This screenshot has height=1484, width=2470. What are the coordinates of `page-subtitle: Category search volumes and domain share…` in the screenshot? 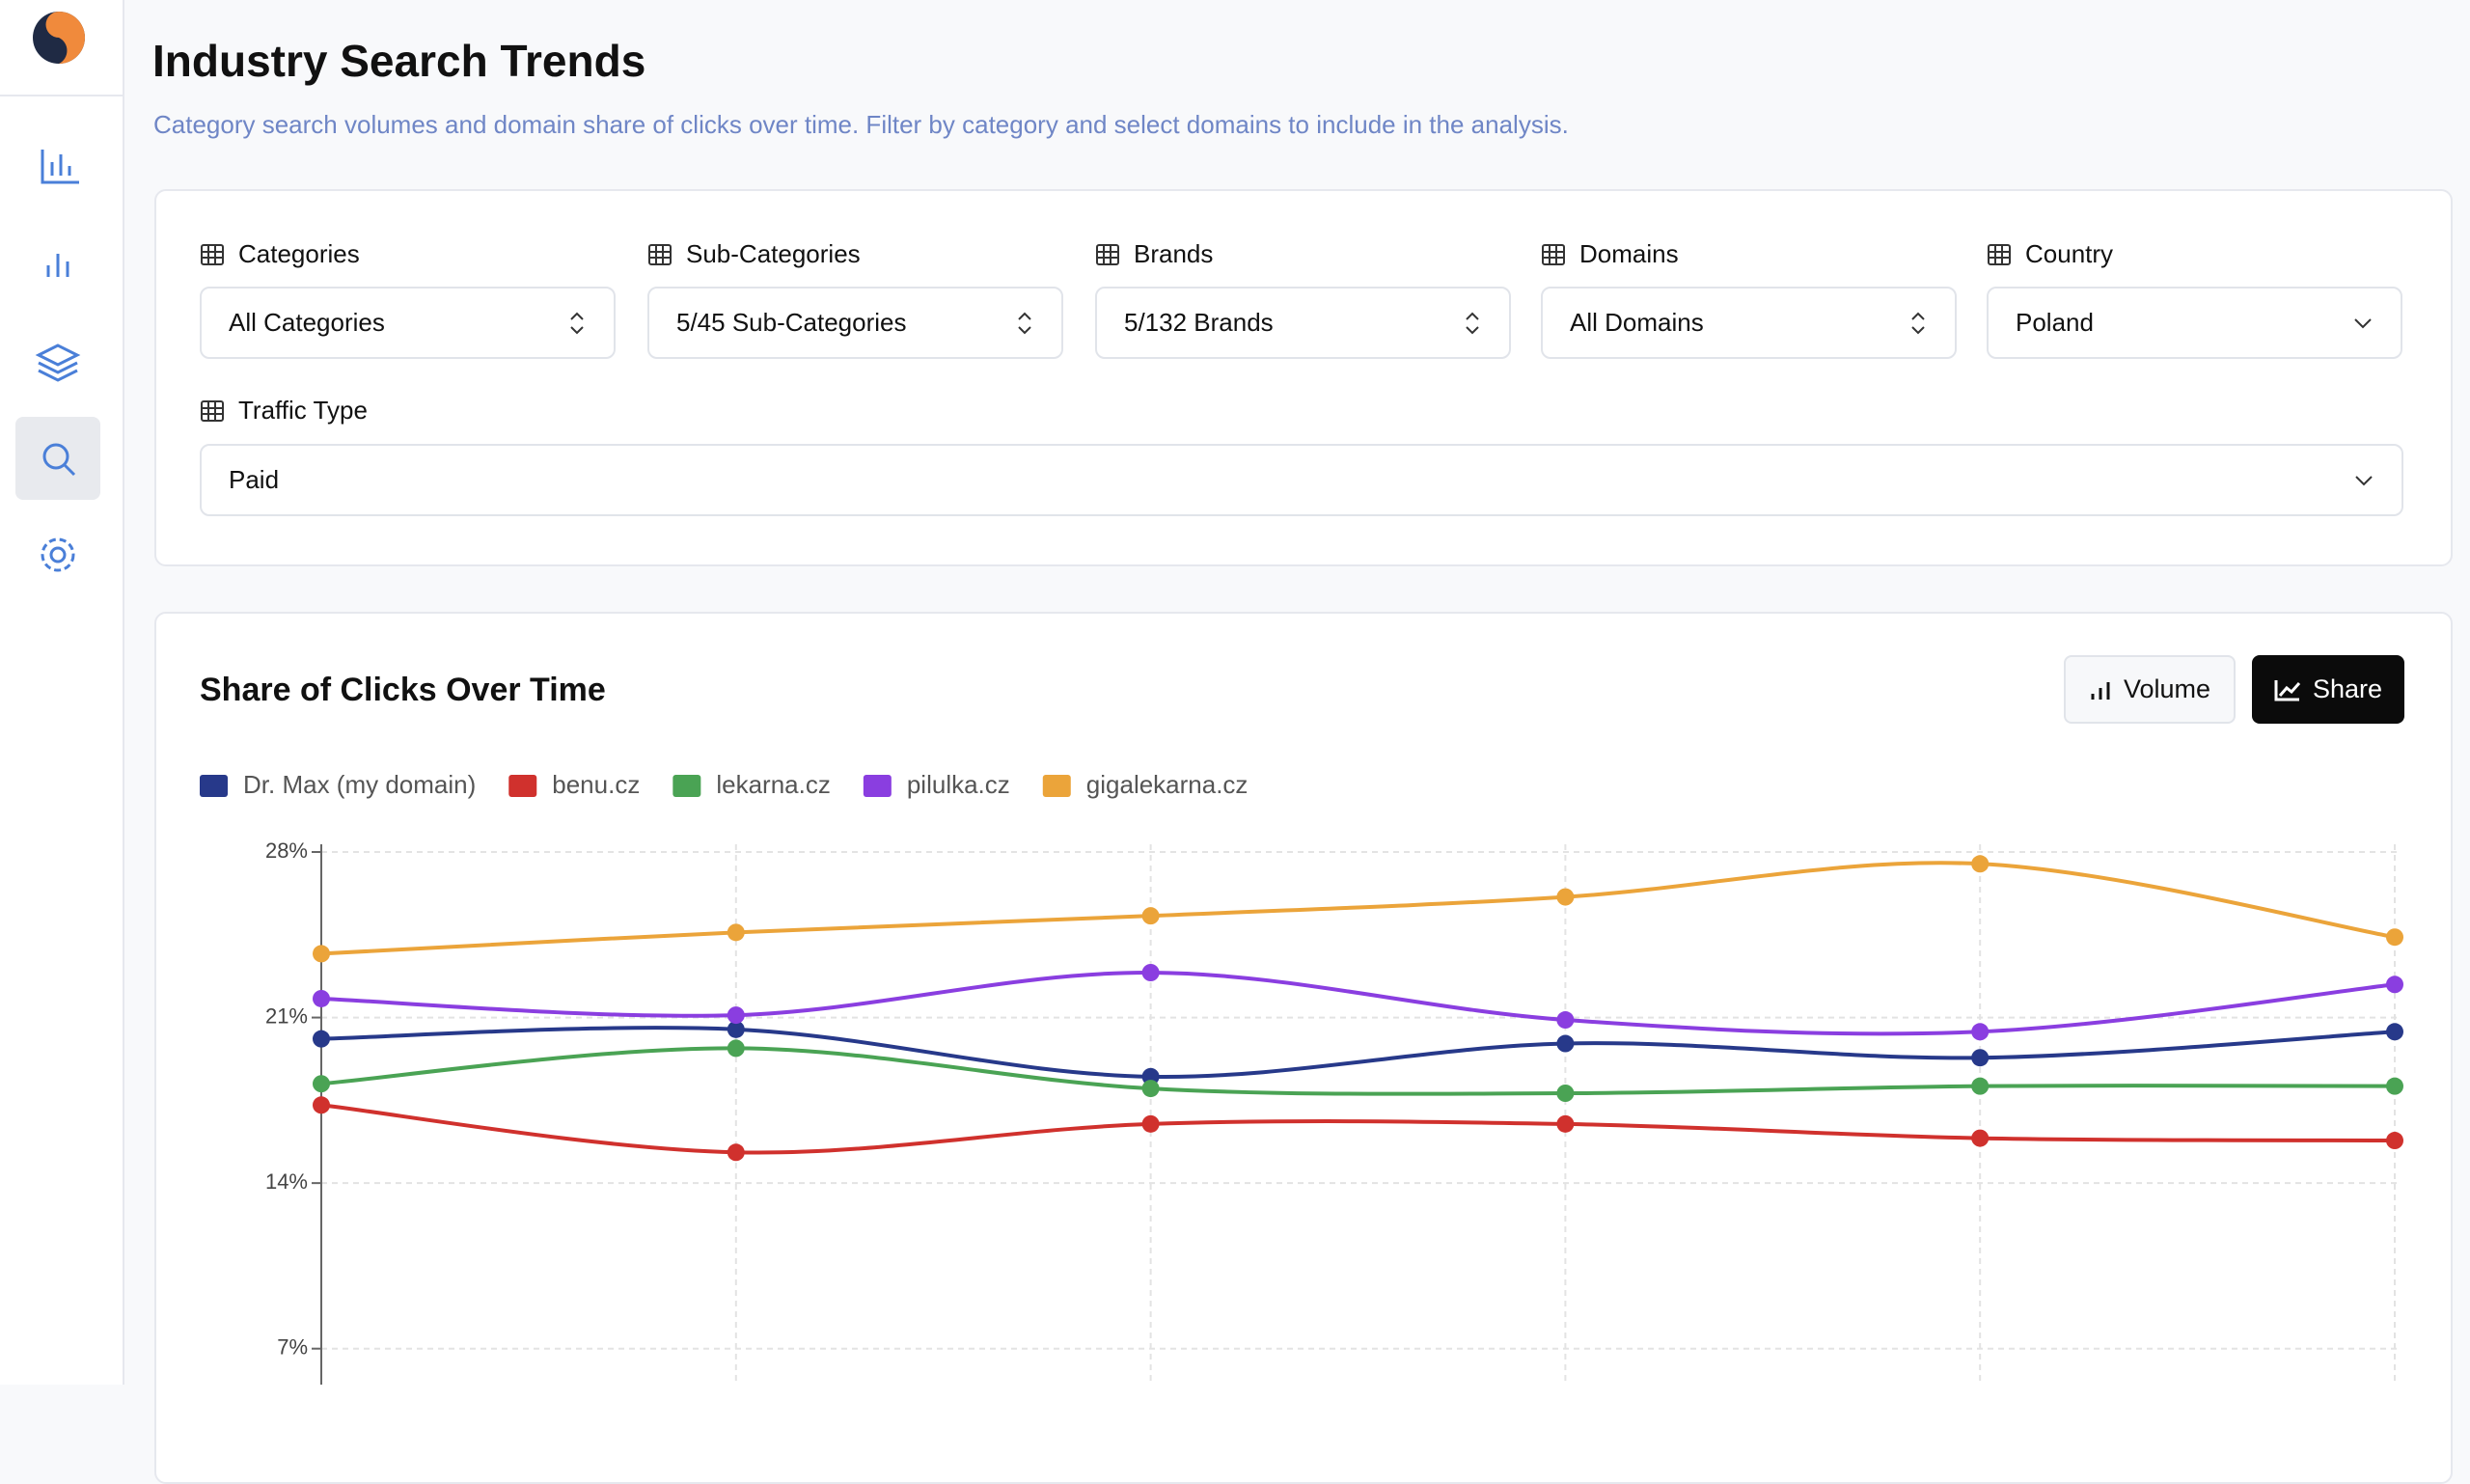 It's located at (861, 125).